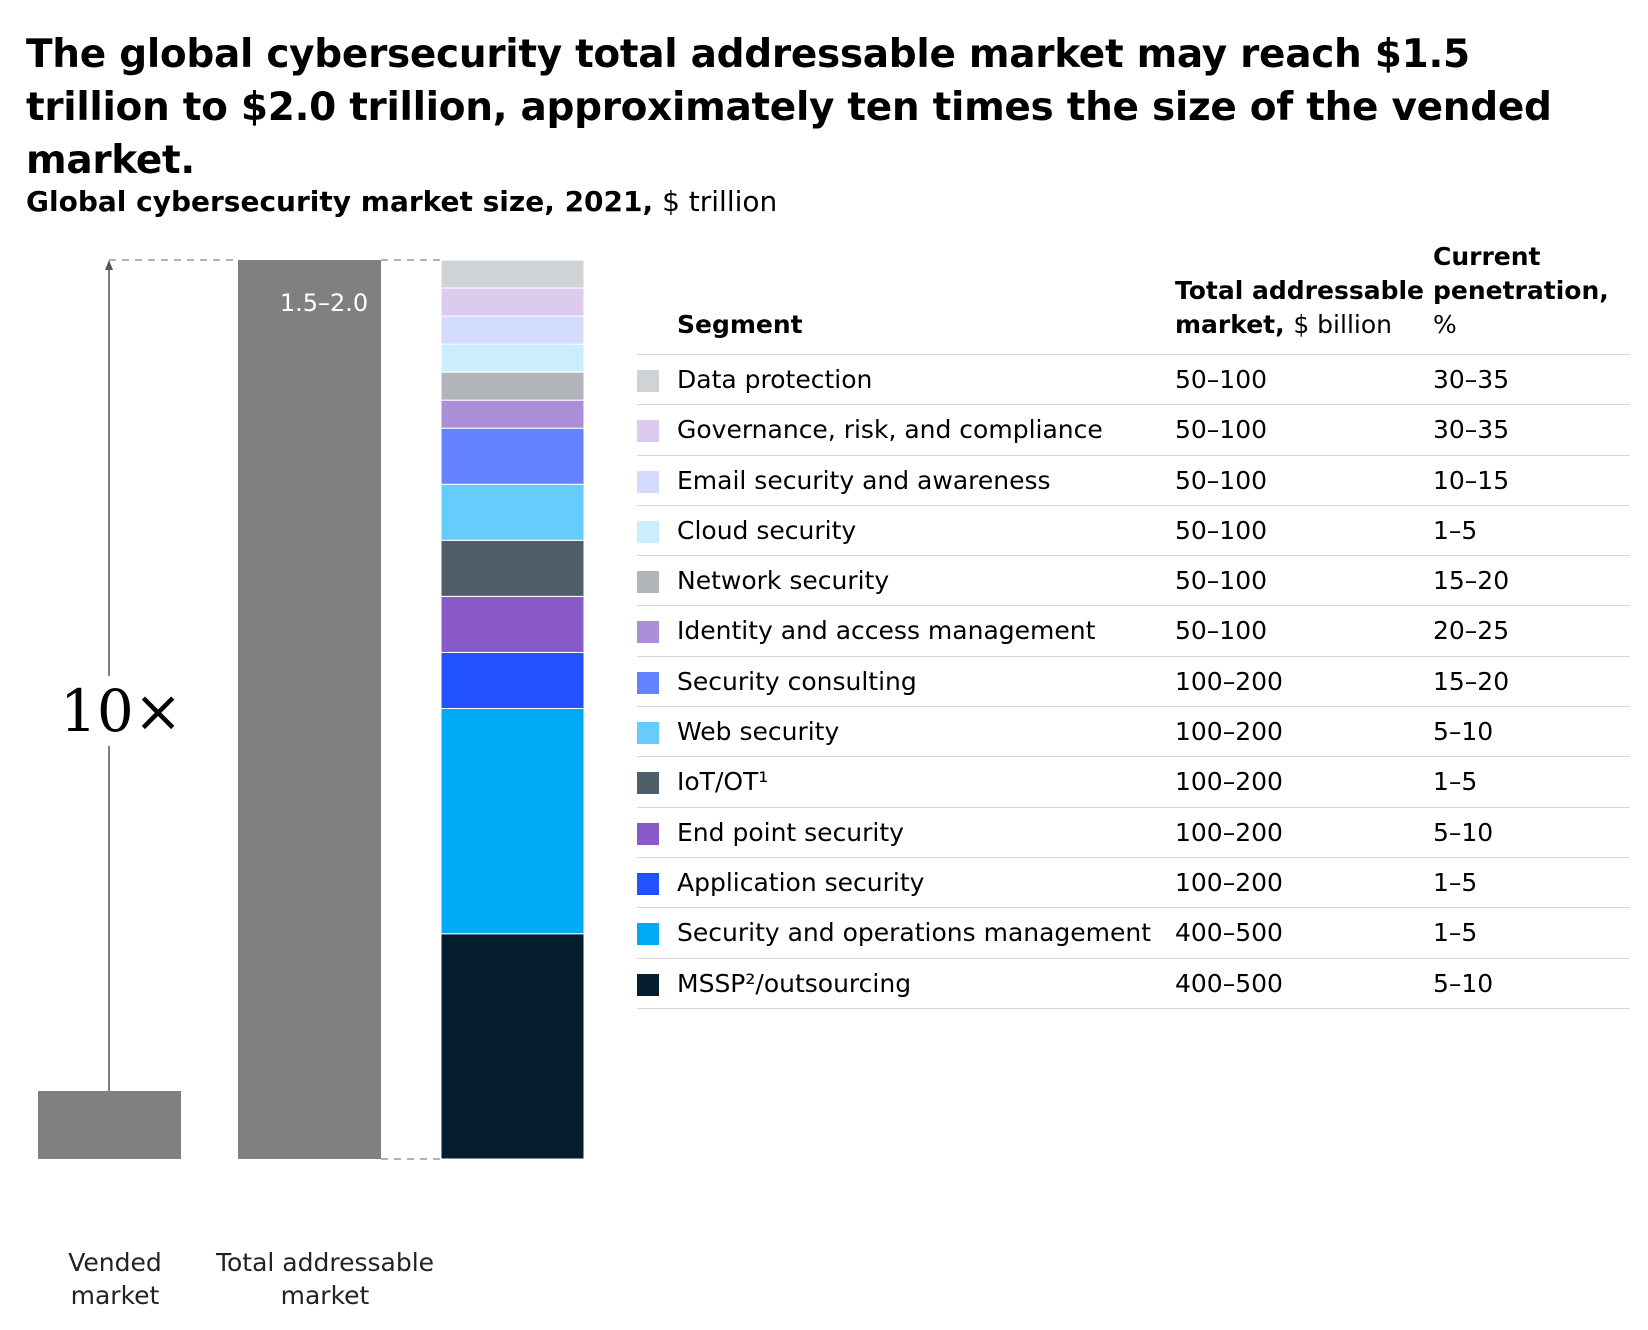 This screenshot has height=1330, width=1648. Describe the element at coordinates (1487, 256) in the screenshot. I see `header-pen-line1: Current` at that location.